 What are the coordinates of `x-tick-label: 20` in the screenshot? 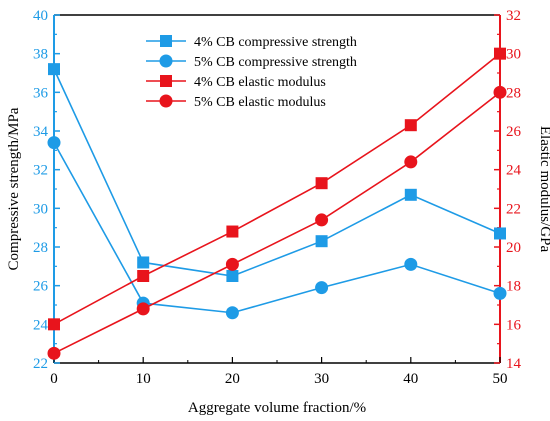 It's located at (232, 379).